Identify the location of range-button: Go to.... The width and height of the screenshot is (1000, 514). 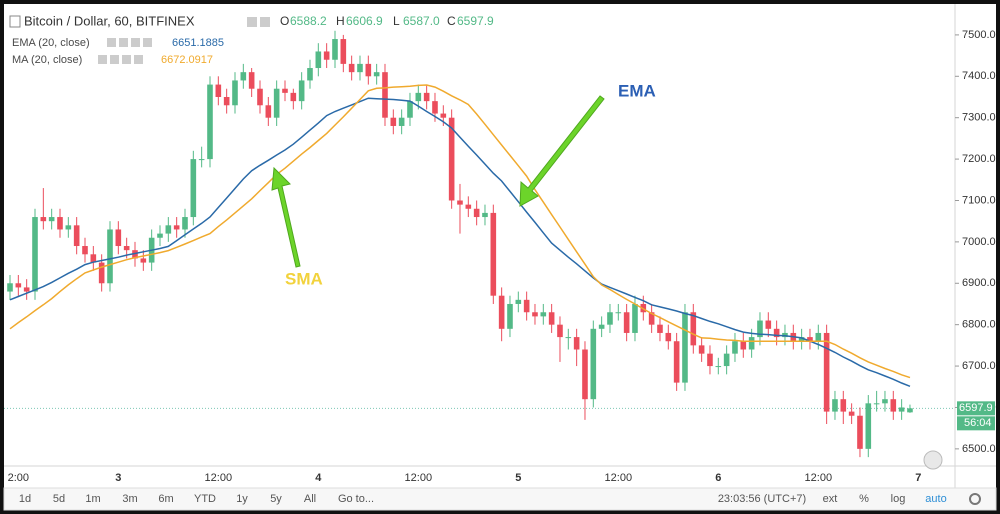
(356, 499).